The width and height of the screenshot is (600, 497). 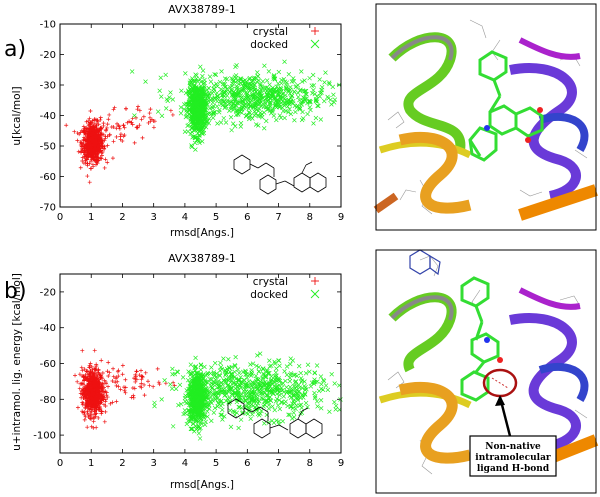 I want to click on y-tick-label: -60, so click(x=48, y=364).